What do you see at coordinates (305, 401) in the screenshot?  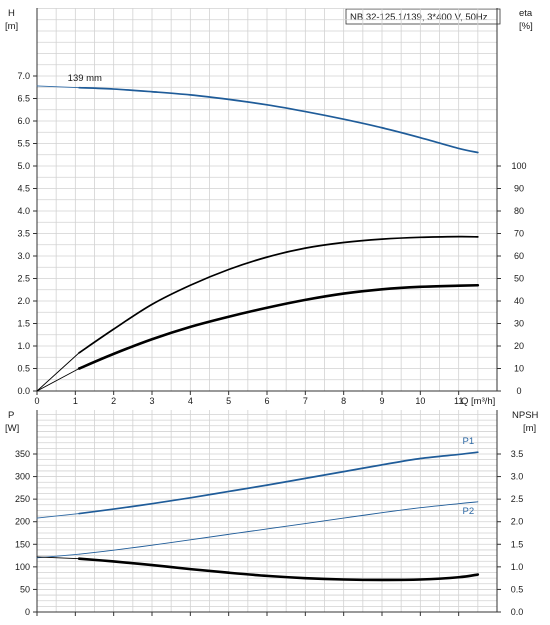 I see `q-tick-label: 7` at bounding box center [305, 401].